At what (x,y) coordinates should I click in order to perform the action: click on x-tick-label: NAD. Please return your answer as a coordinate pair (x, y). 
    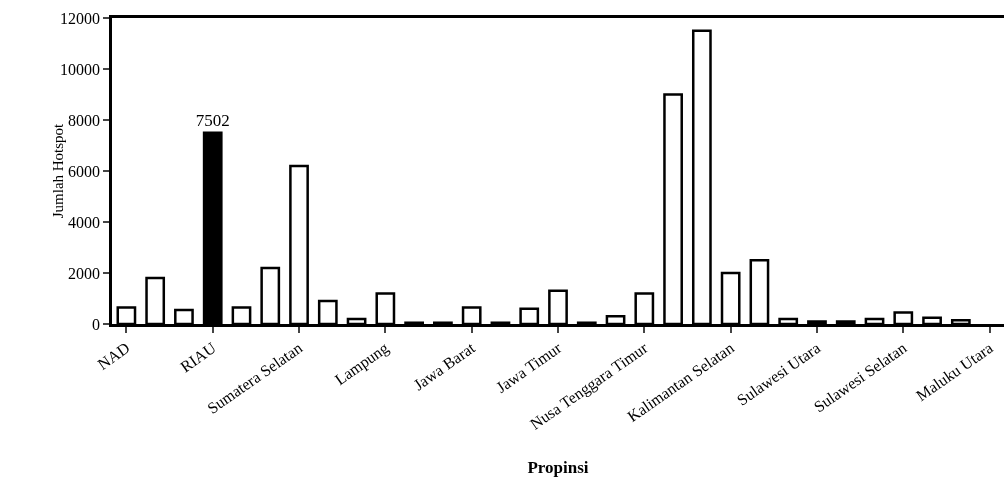
    Looking at the image, I should click on (113, 356).